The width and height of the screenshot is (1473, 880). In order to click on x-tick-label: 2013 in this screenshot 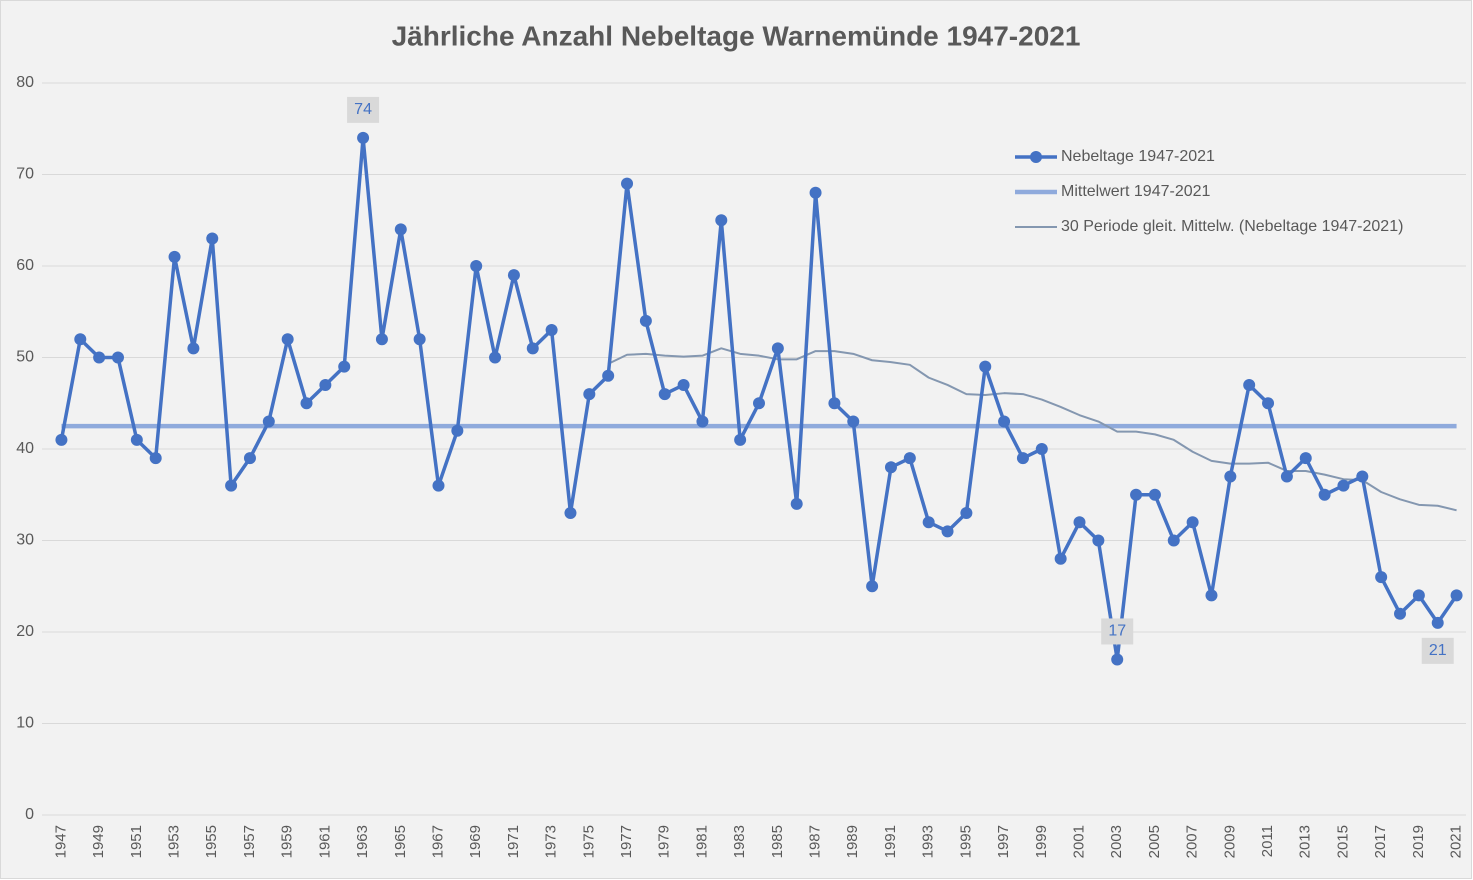, I will do `click(1305, 841)`.